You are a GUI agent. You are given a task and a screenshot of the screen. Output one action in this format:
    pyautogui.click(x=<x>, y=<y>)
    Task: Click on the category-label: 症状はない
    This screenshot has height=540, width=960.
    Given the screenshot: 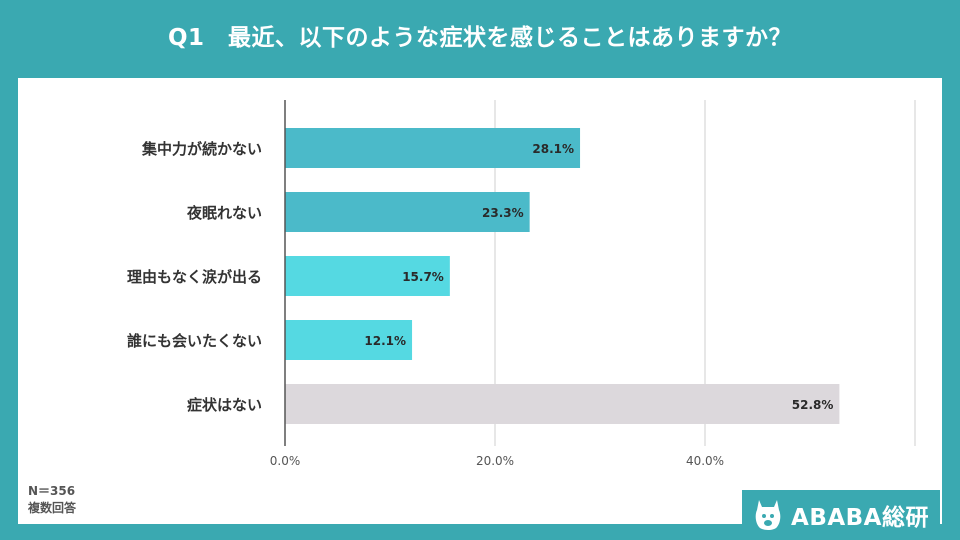 What is the action you would take?
    pyautogui.click(x=224, y=405)
    